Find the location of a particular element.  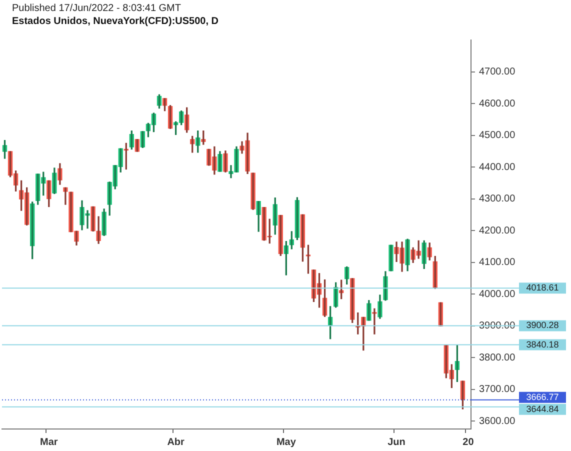

text: Published 17/Jun/2022 - 8:03:41 GMT is located at coordinates (97, 9).